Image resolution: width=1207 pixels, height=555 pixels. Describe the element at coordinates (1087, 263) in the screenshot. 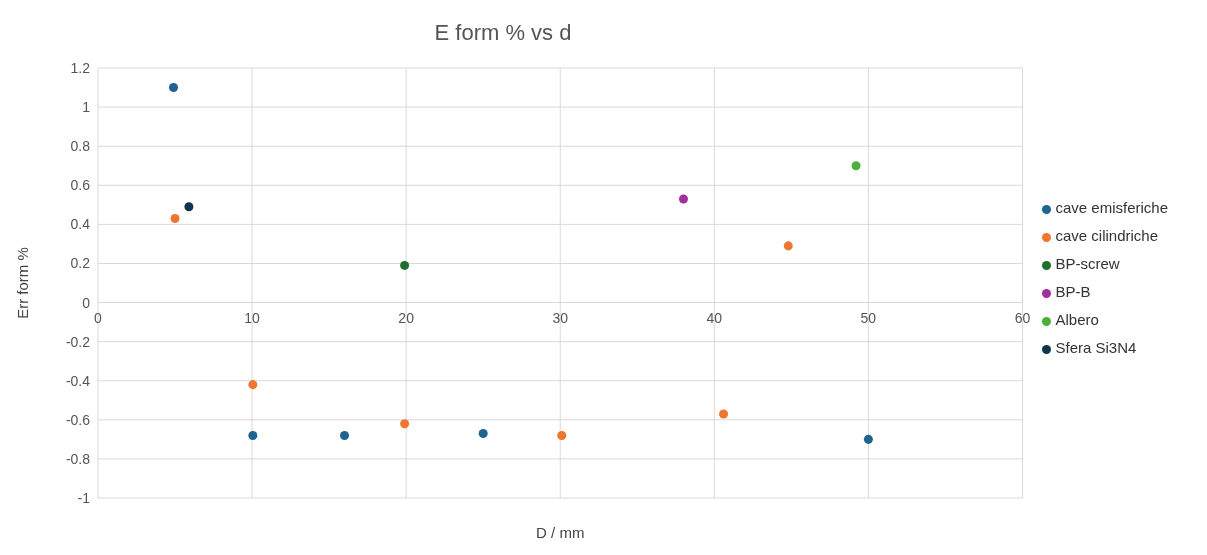

I see `legend-label: BP-screw` at that location.